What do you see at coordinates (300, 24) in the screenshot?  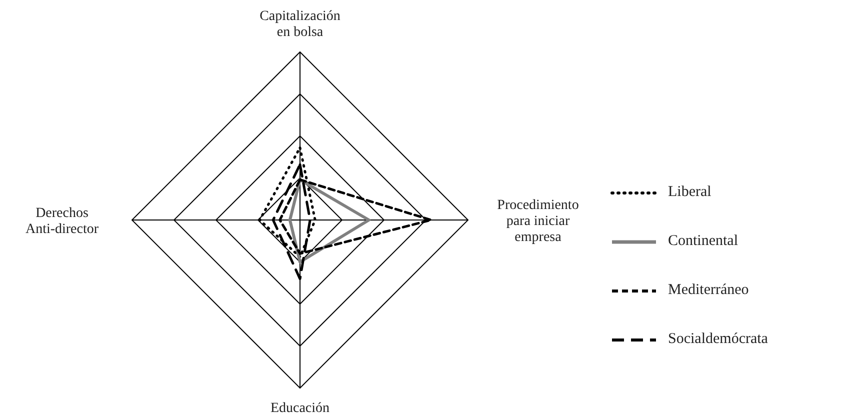 I see `spoke-label: Capitalización en bolsa` at bounding box center [300, 24].